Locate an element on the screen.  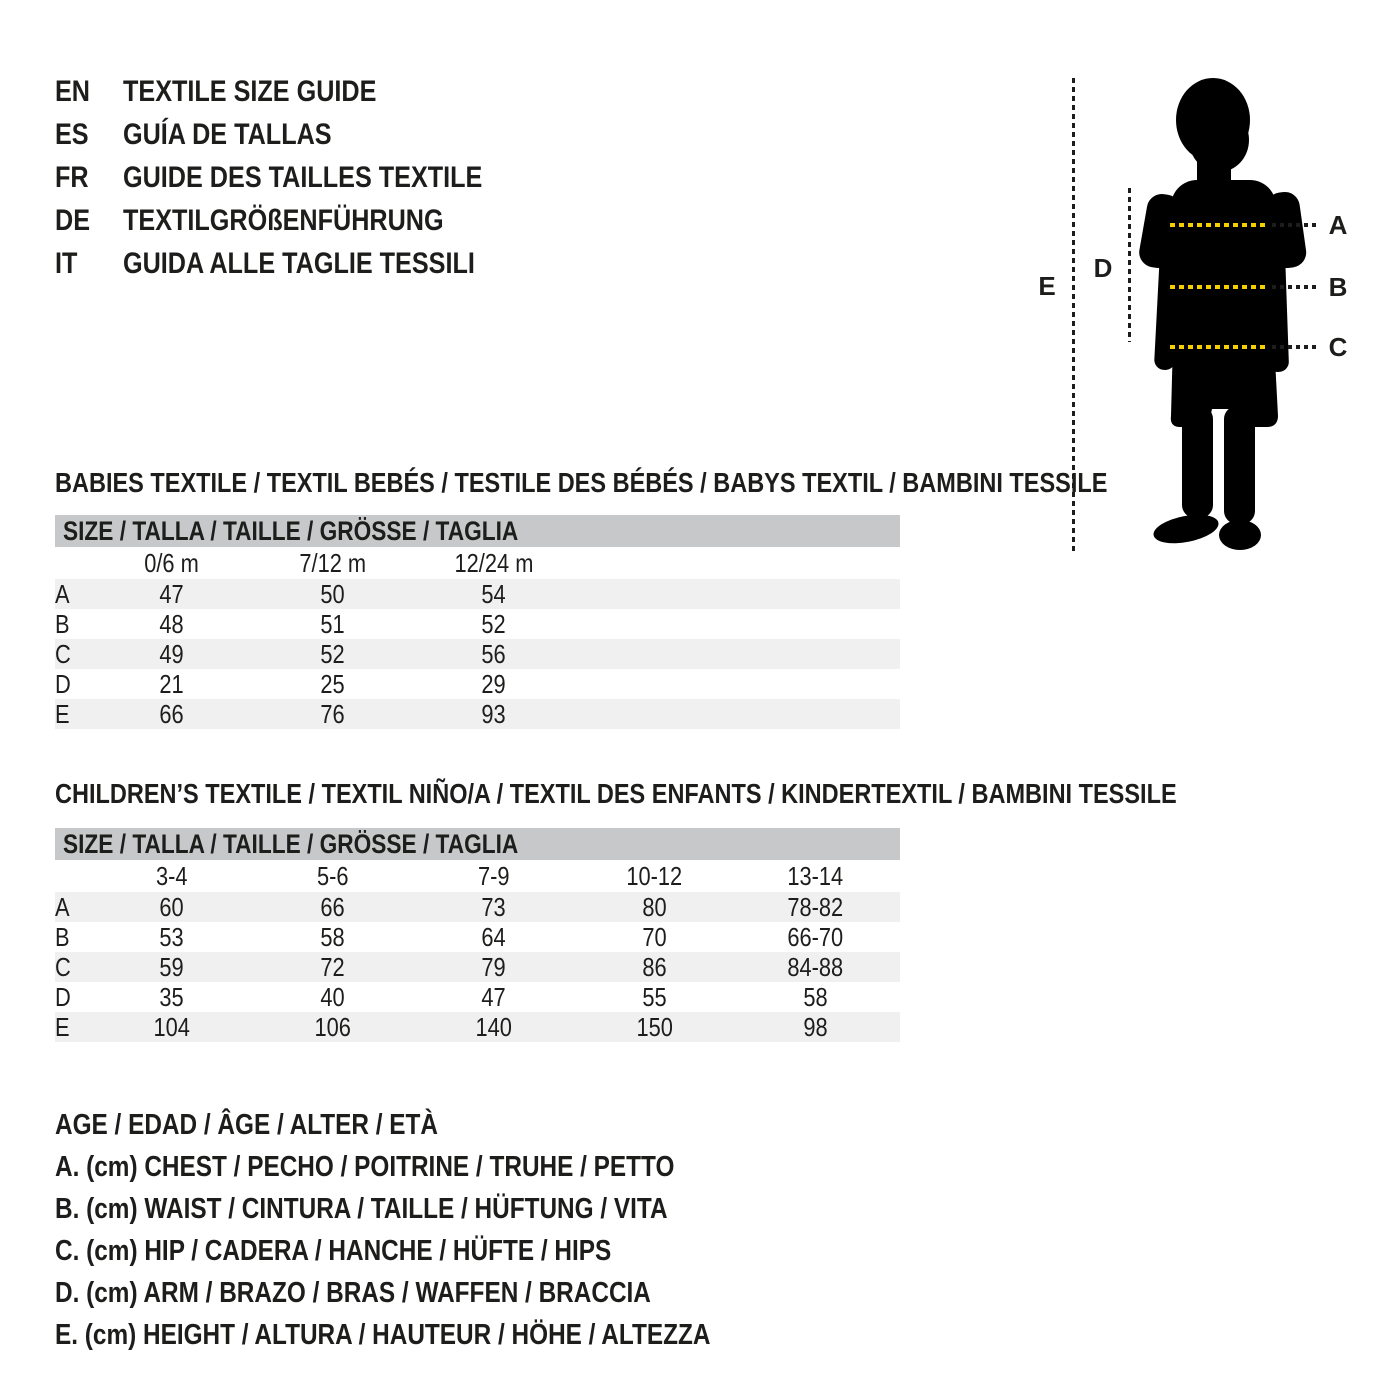
table-row-a: A 47 50 54 is located at coordinates (477, 594).